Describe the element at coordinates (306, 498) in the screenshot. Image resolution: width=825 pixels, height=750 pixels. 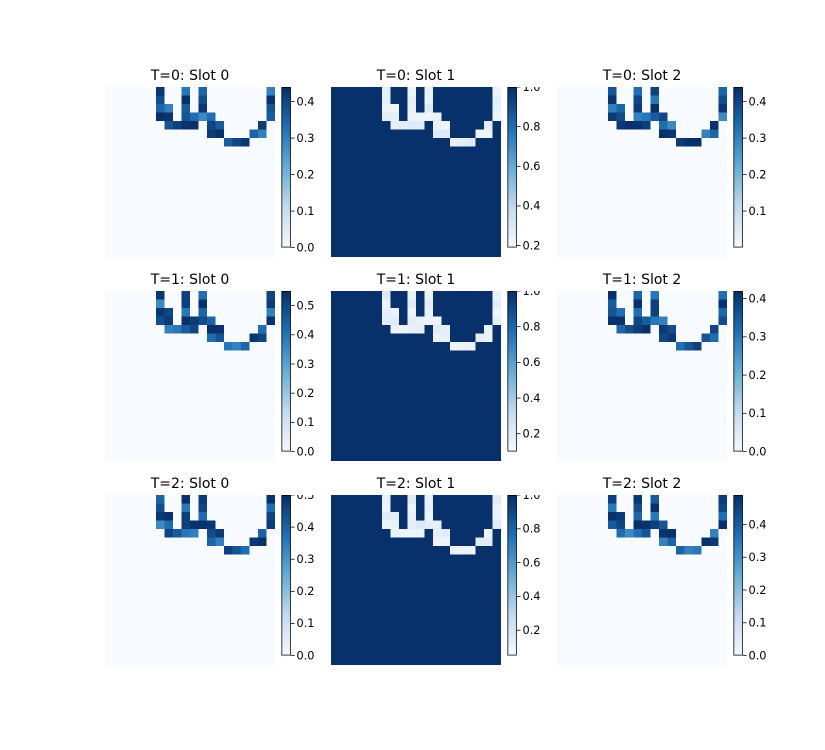
I see `colorbar-tick-label: 0.5` at that location.